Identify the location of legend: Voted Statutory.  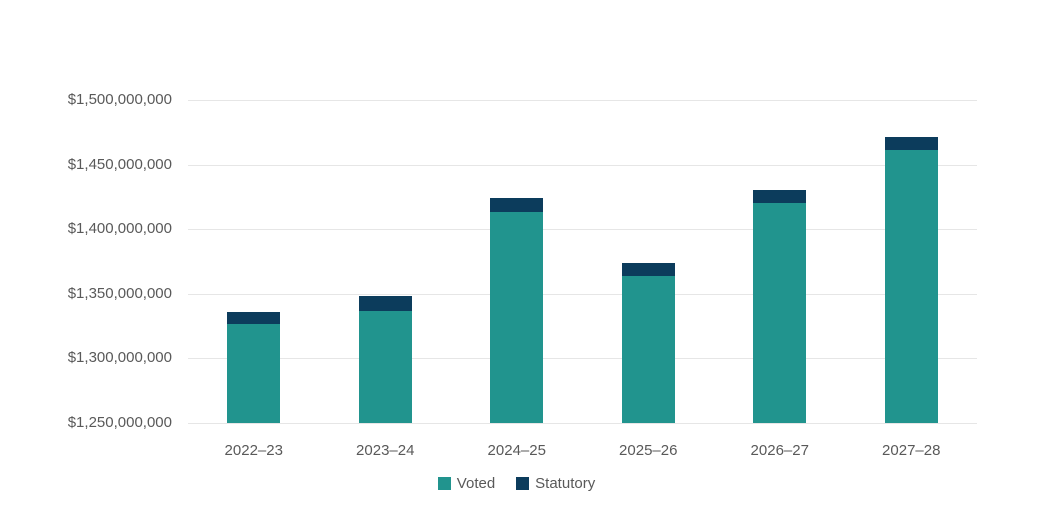
(516, 484).